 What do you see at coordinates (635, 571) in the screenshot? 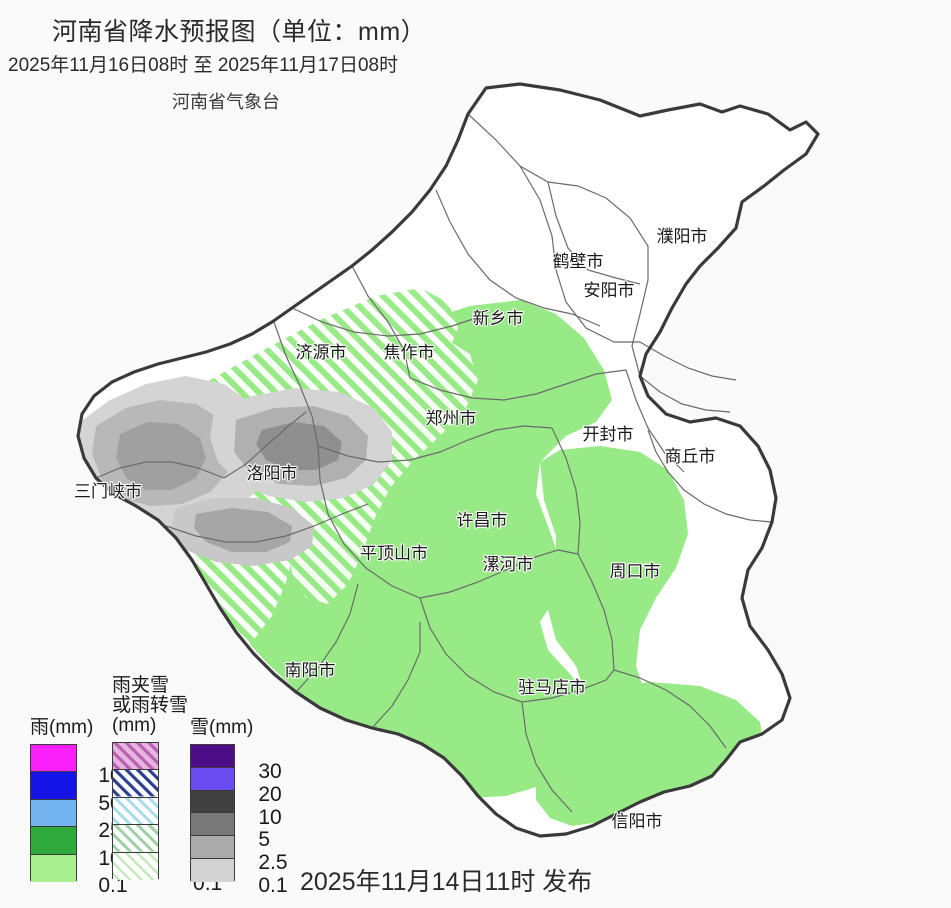
I see `city-label: 周口市` at bounding box center [635, 571].